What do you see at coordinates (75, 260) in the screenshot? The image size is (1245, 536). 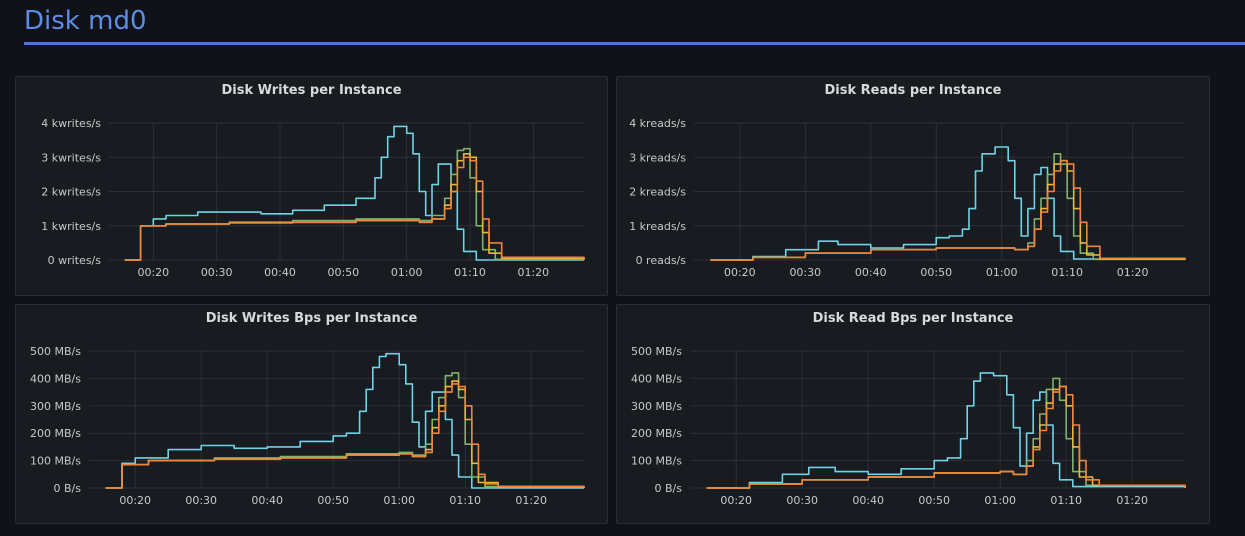 I see `y-tick-label: 0 writes/s` at bounding box center [75, 260].